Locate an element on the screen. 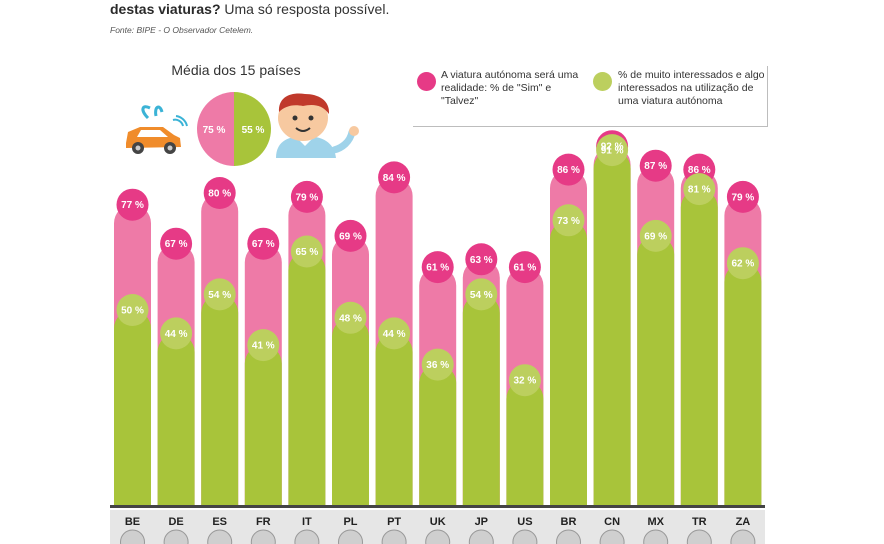  country-label-PT: PT is located at coordinates (394, 522).